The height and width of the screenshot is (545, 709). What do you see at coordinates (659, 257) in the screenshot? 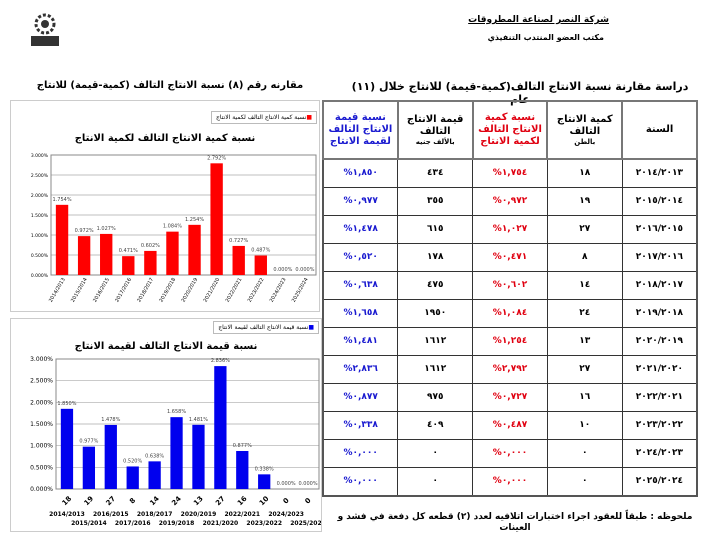
I see `cell-year: ٢٠١٧/٢٠١٦` at bounding box center [659, 257].